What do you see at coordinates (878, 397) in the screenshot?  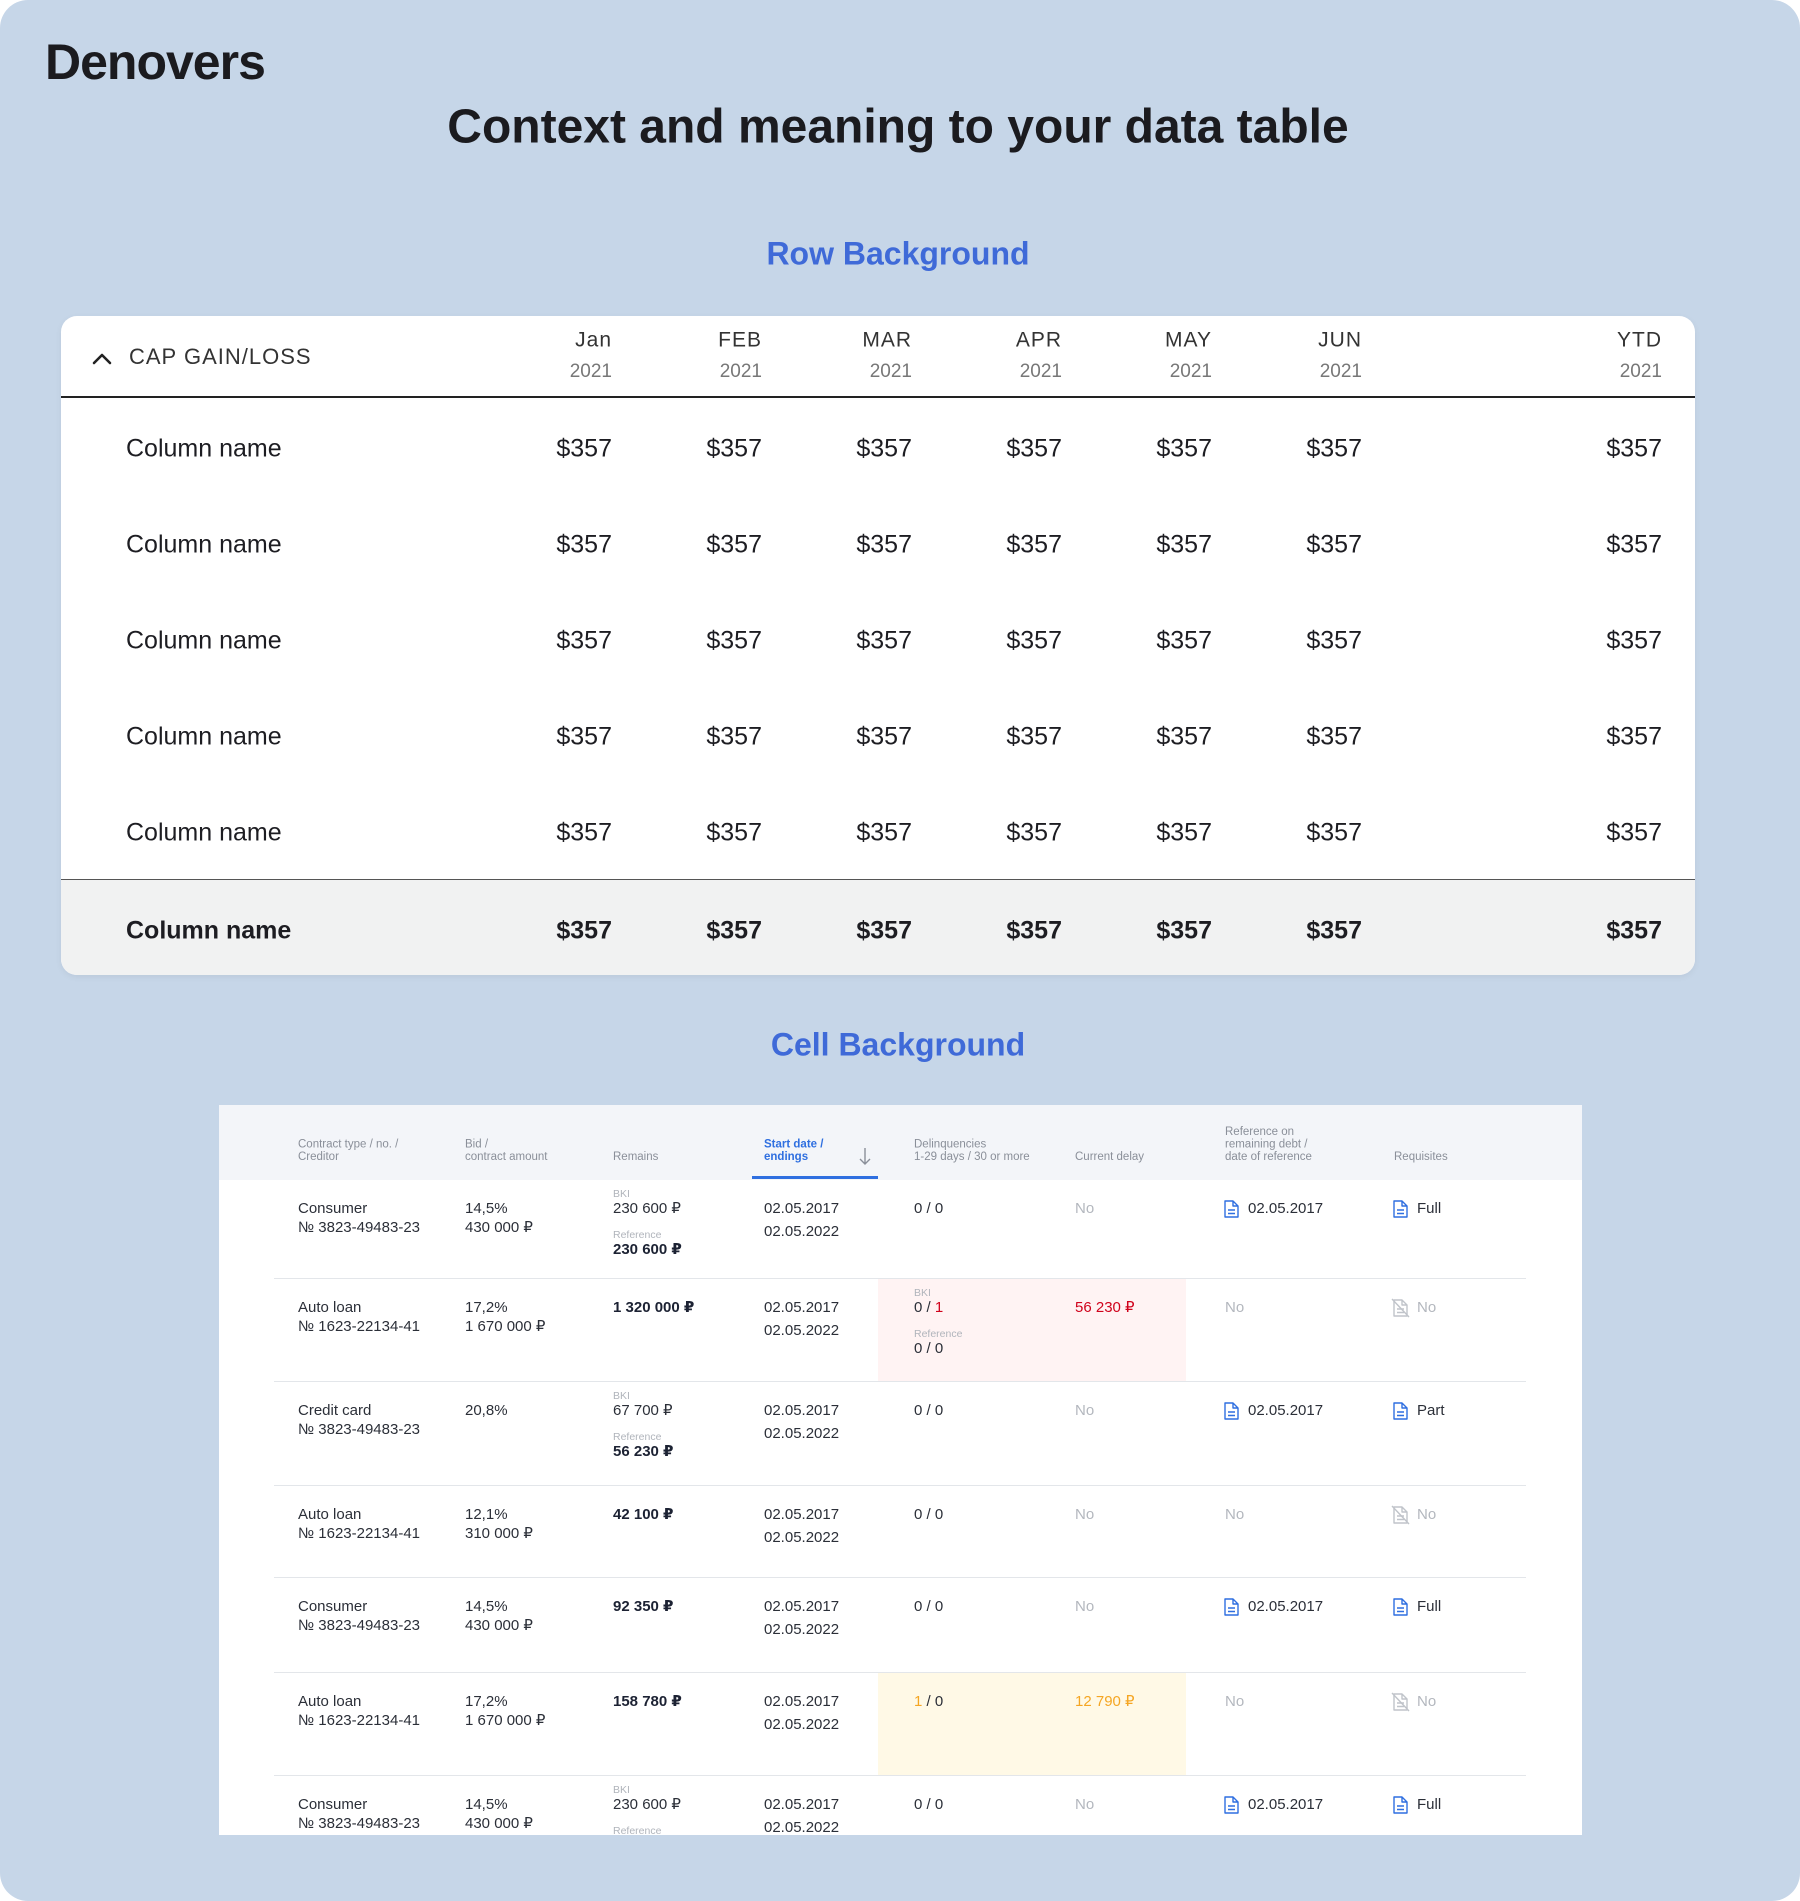 I see `header-divider` at bounding box center [878, 397].